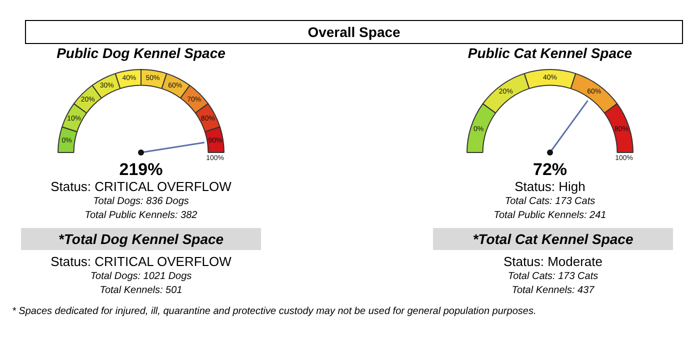 This screenshot has height=340, width=697. Describe the element at coordinates (141, 202) in the screenshot. I see `text: Total Dogs: 836 Dogs` at that location.